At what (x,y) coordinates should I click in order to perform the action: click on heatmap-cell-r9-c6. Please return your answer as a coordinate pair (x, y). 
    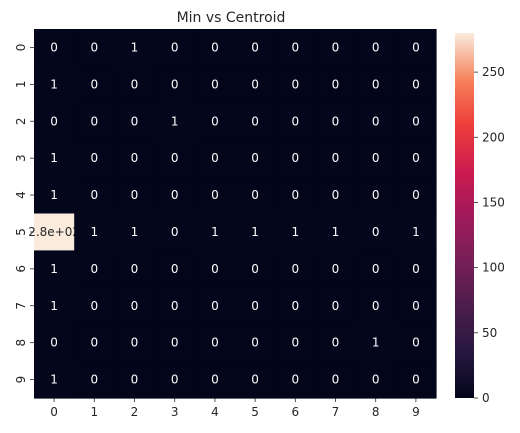
    Looking at the image, I should click on (295, 380).